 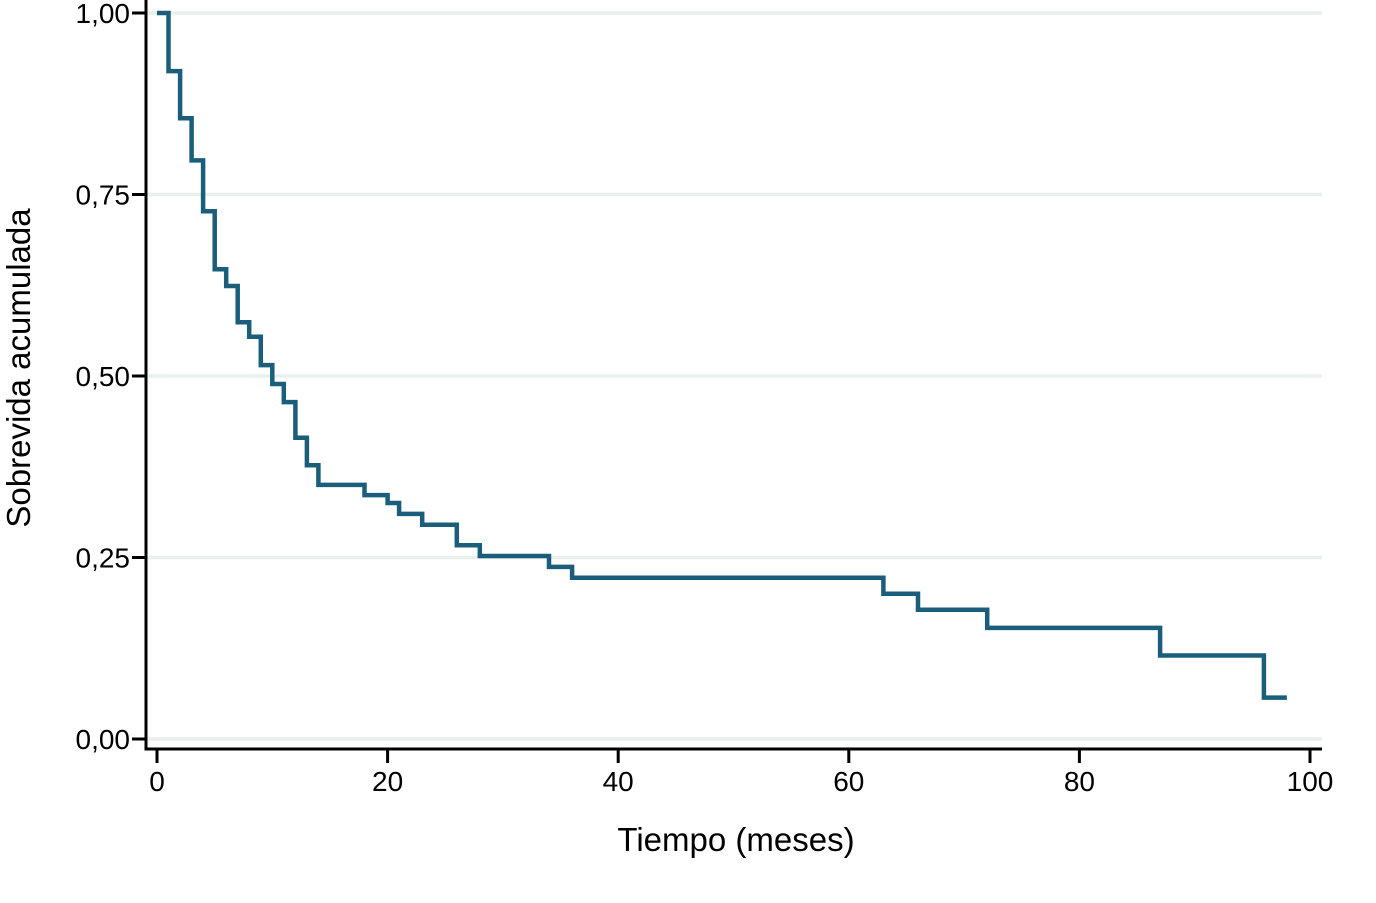 What do you see at coordinates (103, 739) in the screenshot?
I see `y-tick-label: 0,00` at bounding box center [103, 739].